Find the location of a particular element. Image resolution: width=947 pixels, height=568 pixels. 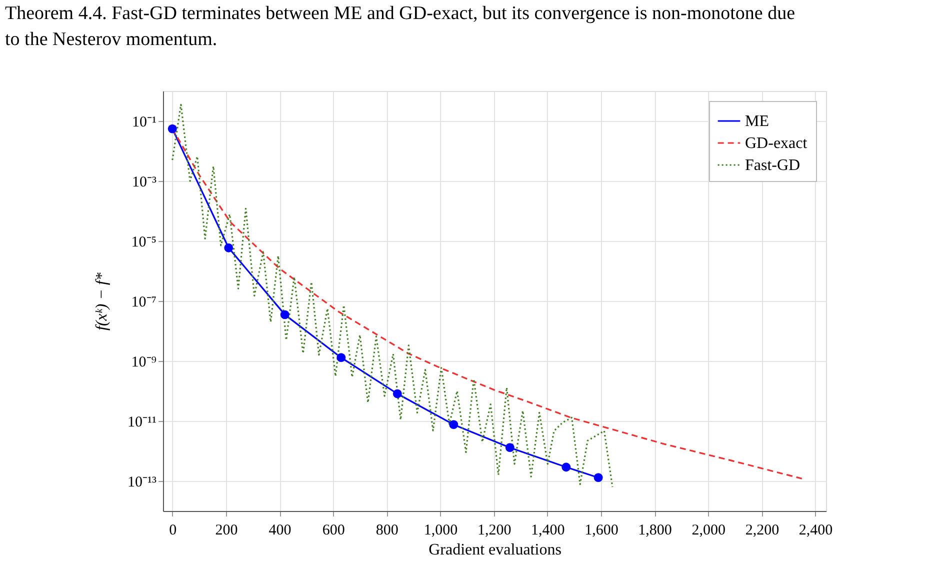

y-tick-label: 10⁻¹³ is located at coordinates (142, 482).